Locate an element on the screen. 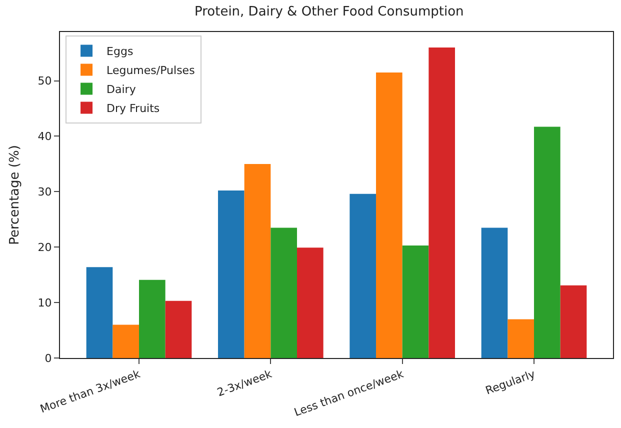 The height and width of the screenshot is (428, 621). legend-label: Eggs is located at coordinates (120, 51).